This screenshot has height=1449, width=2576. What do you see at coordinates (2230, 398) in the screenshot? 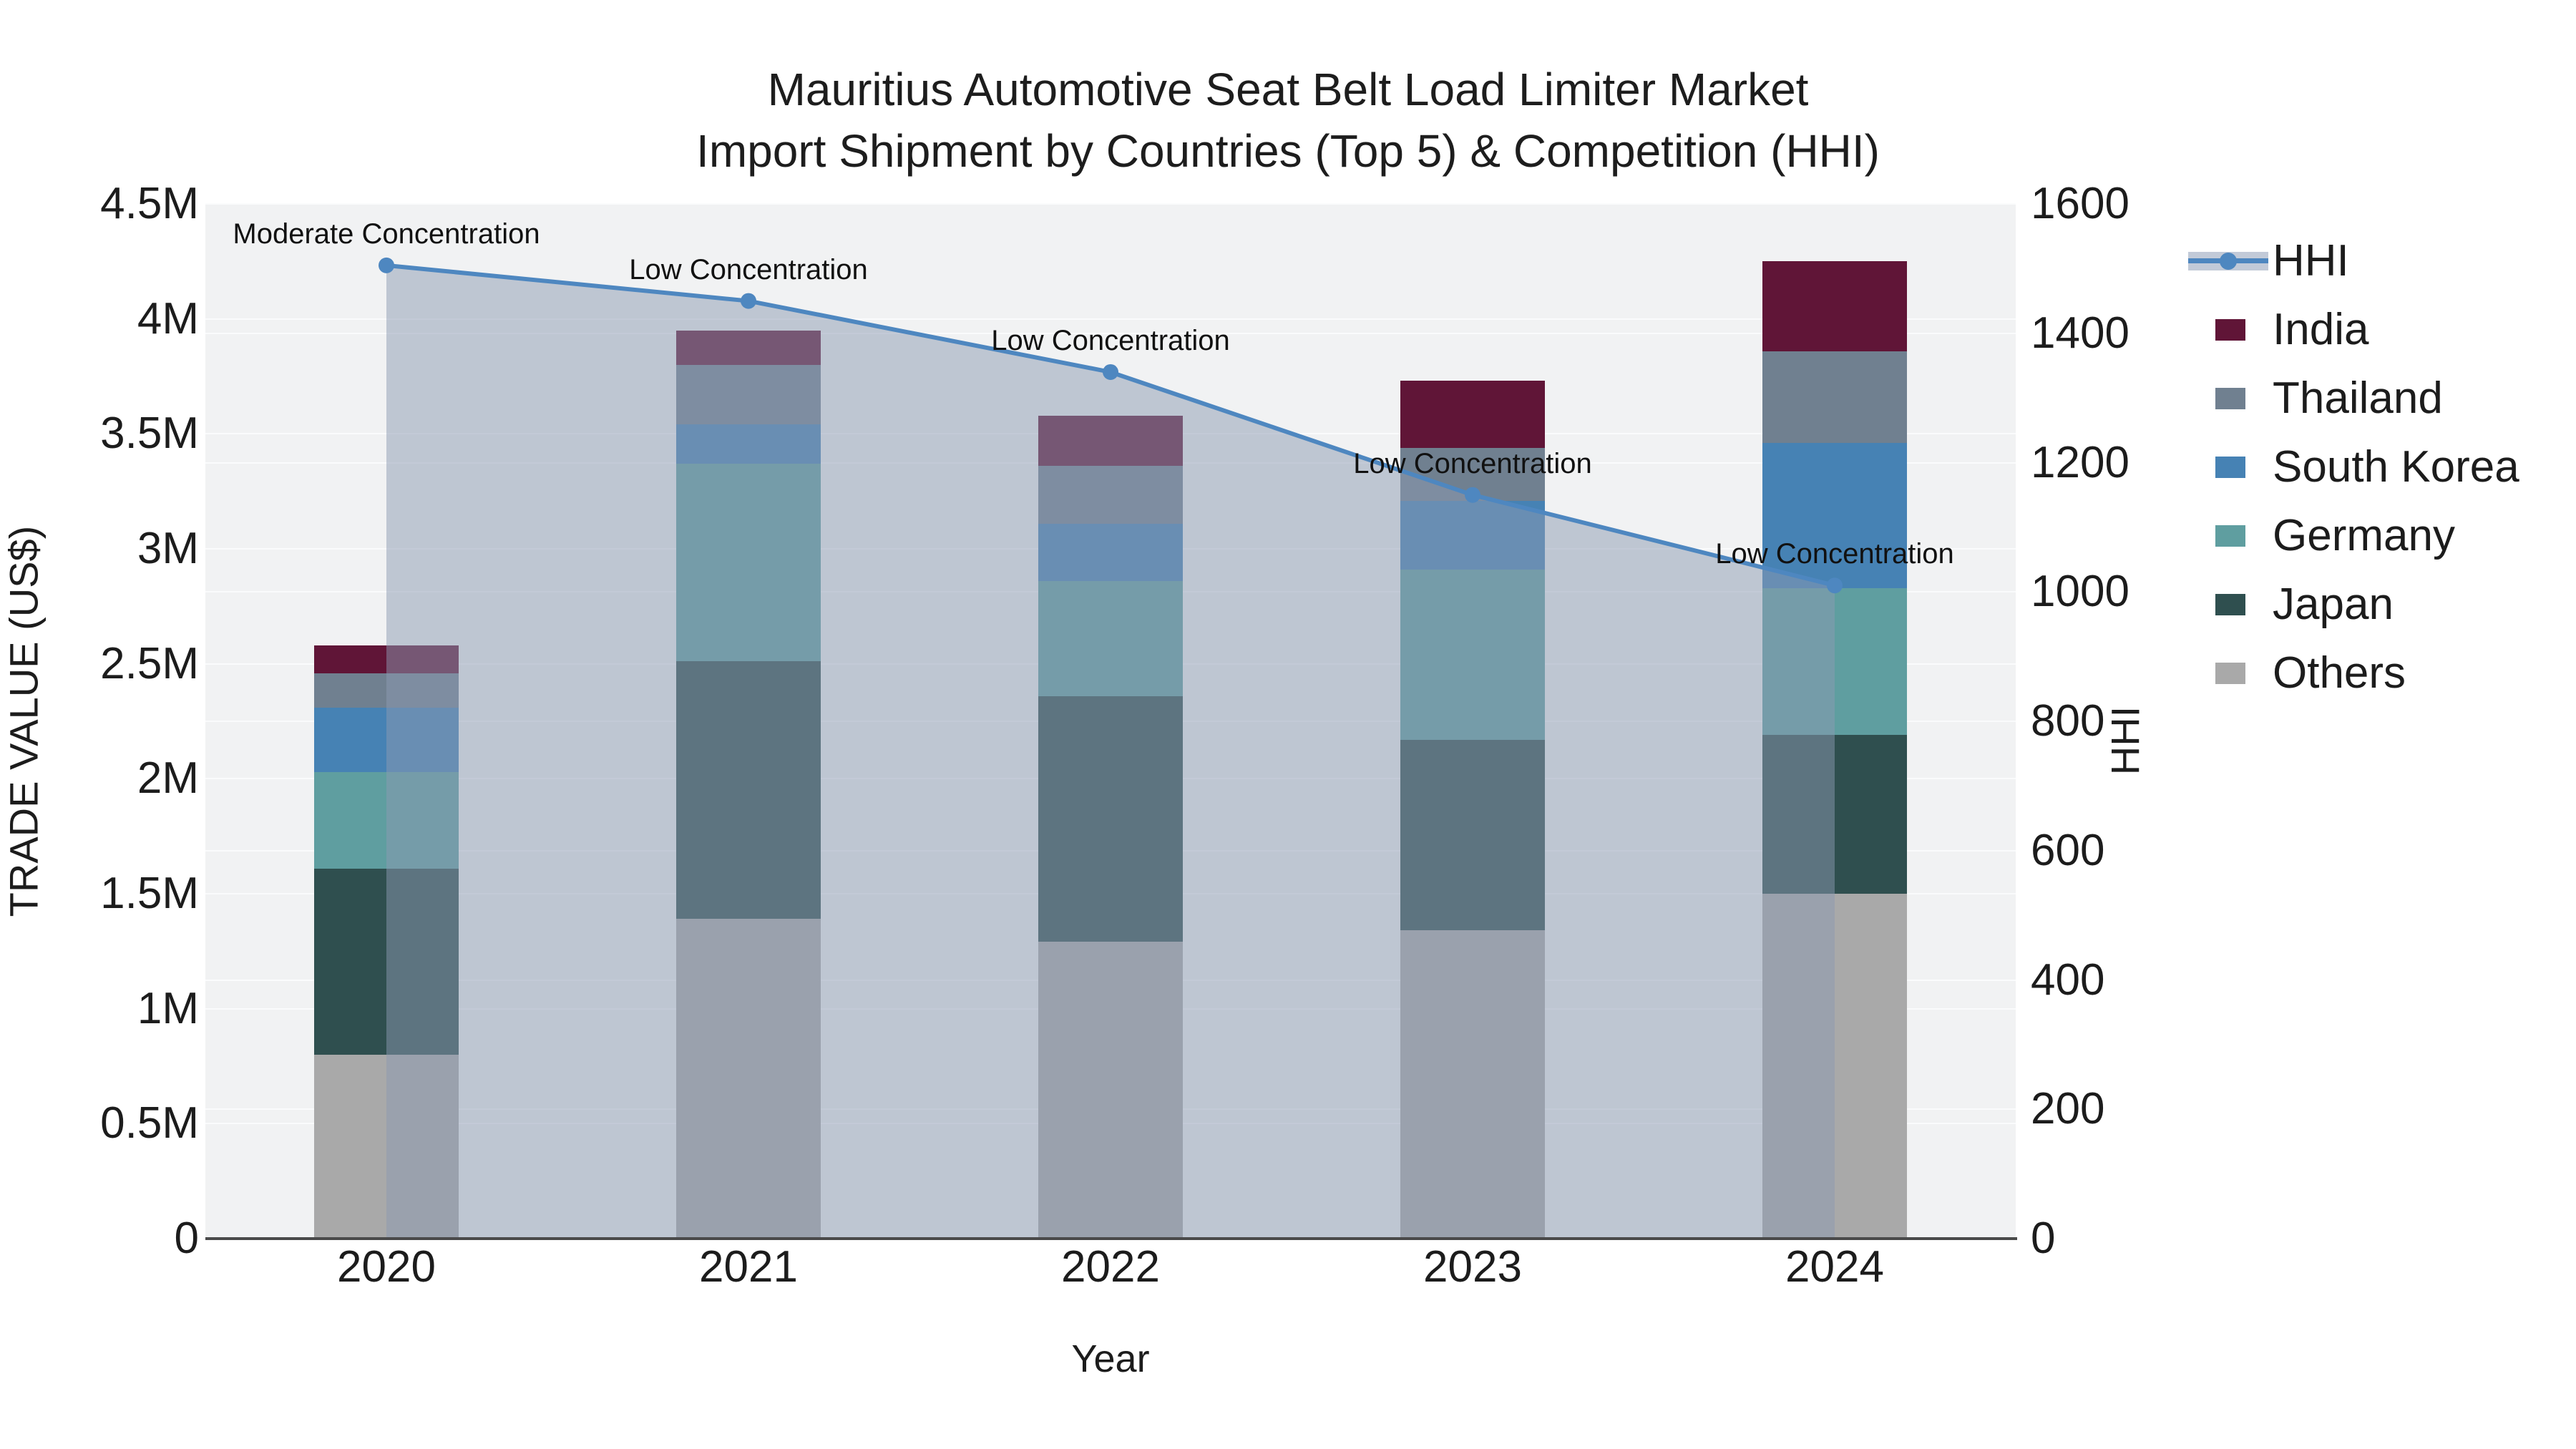
I see `legend-swatch-thailand` at bounding box center [2230, 398].